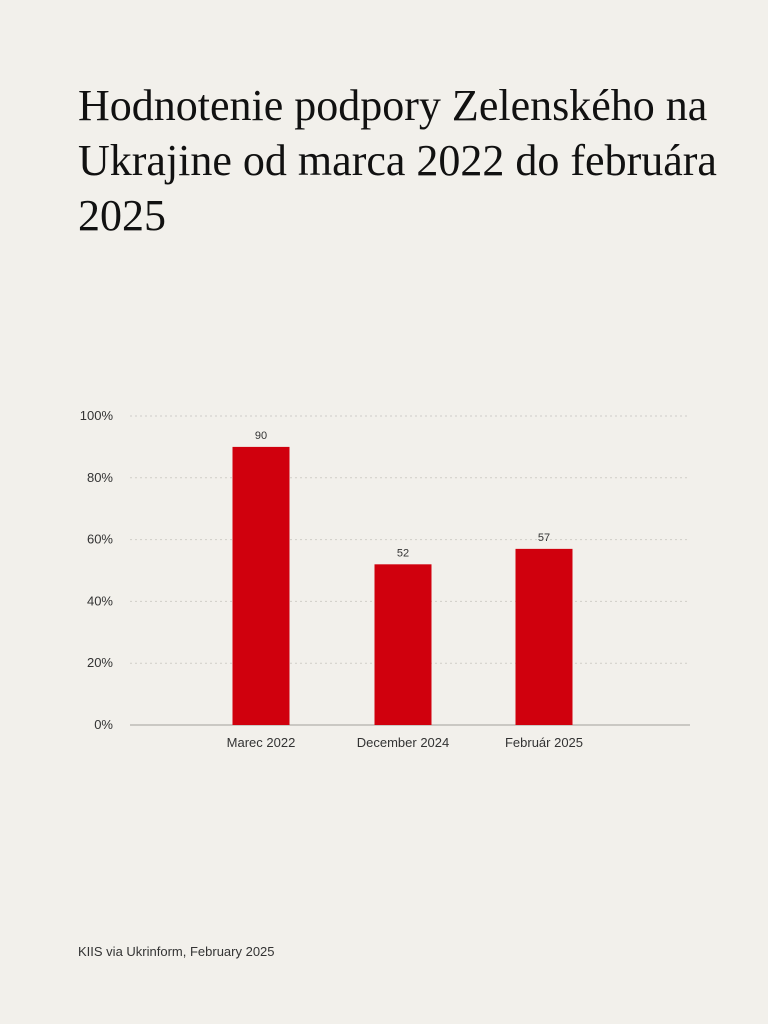 The width and height of the screenshot is (768, 1024). What do you see at coordinates (403, 742) in the screenshot?
I see `x-tick-label: December 2024` at bounding box center [403, 742].